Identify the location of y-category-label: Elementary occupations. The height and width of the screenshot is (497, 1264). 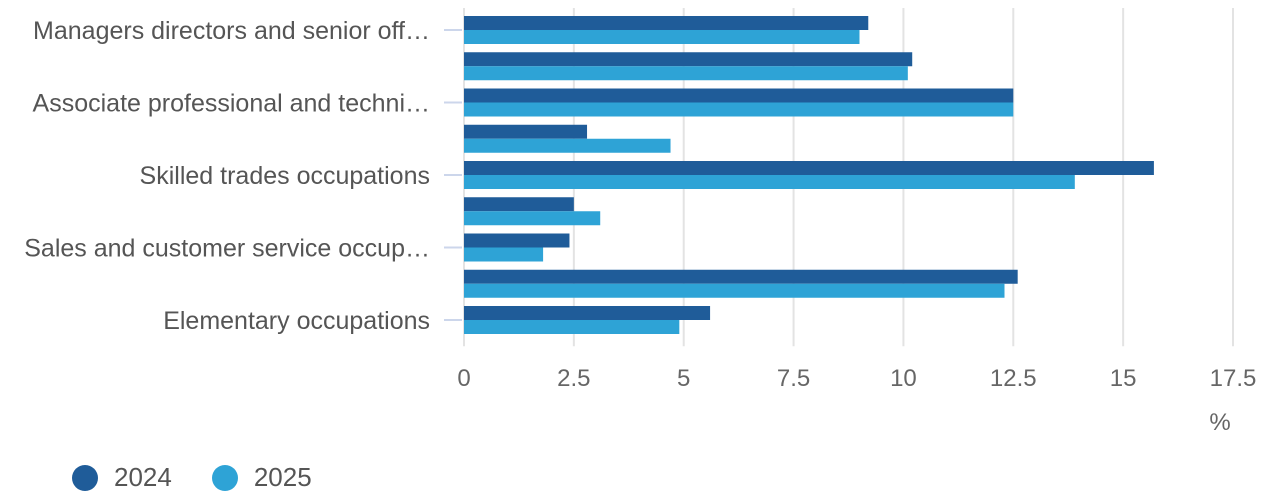
(296, 321).